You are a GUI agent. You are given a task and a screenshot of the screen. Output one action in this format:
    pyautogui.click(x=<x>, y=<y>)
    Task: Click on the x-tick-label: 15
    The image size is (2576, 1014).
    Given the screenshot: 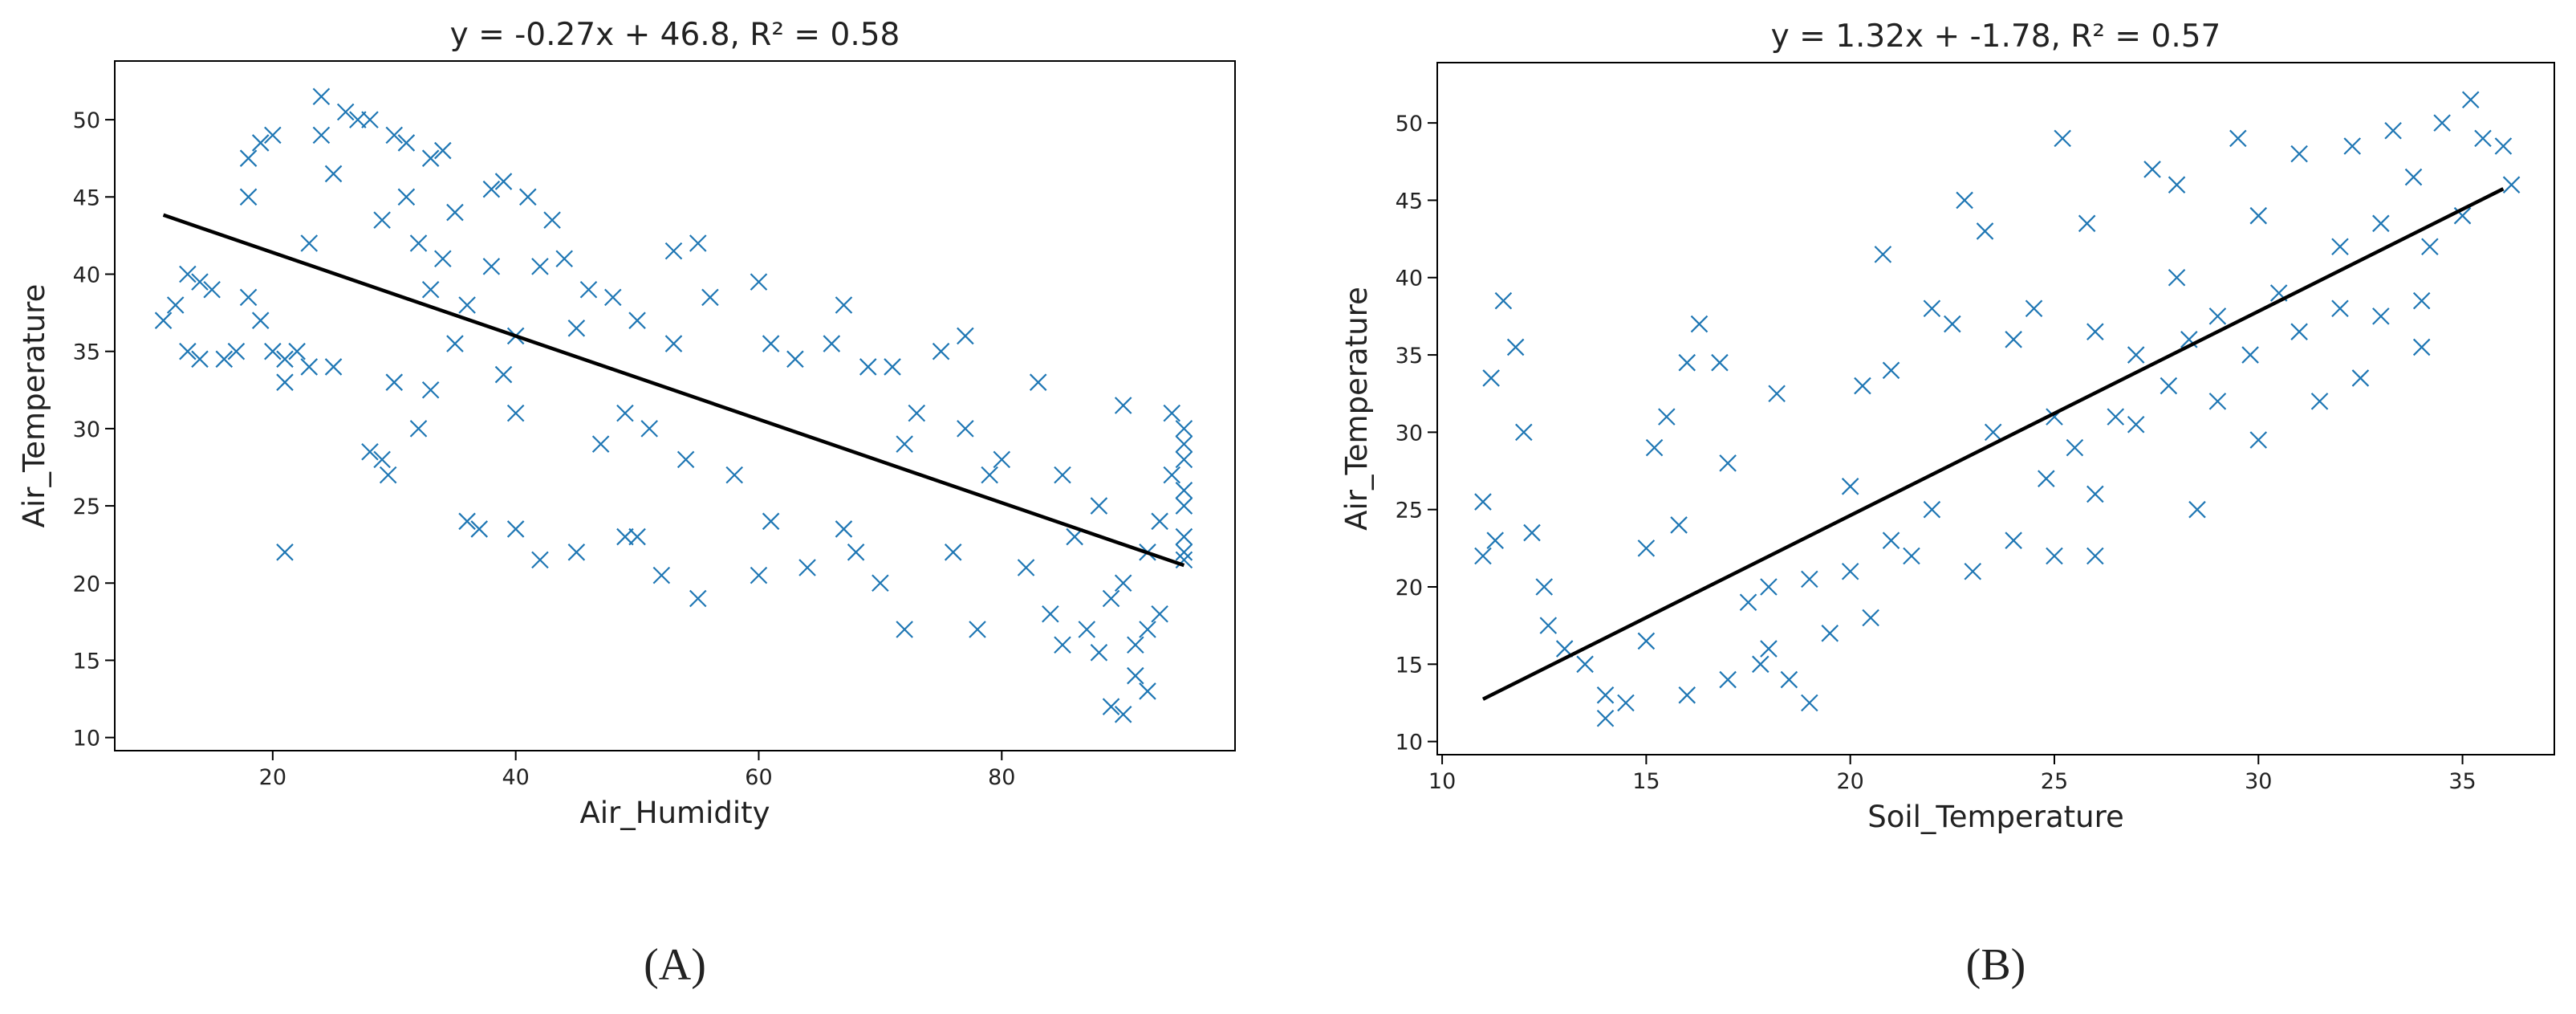 What is the action you would take?
    pyautogui.click(x=1646, y=782)
    